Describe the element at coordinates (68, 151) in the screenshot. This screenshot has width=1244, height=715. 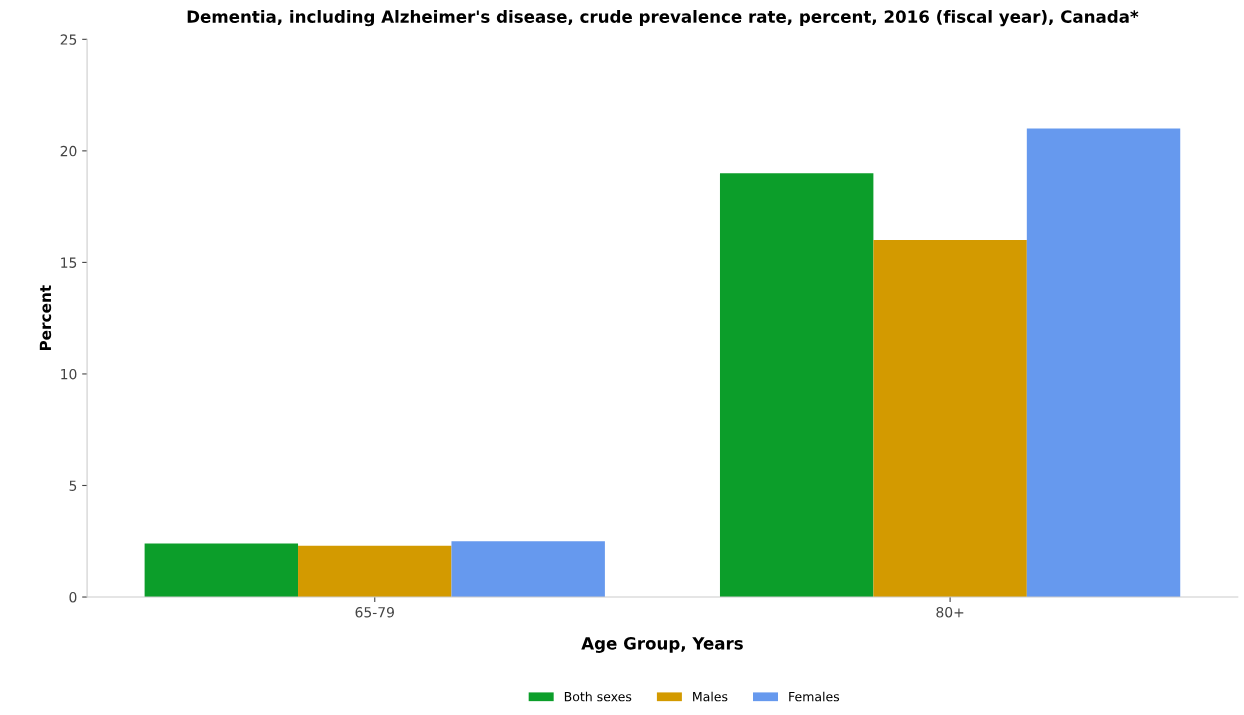
I see `y-tick-label: 20` at that location.